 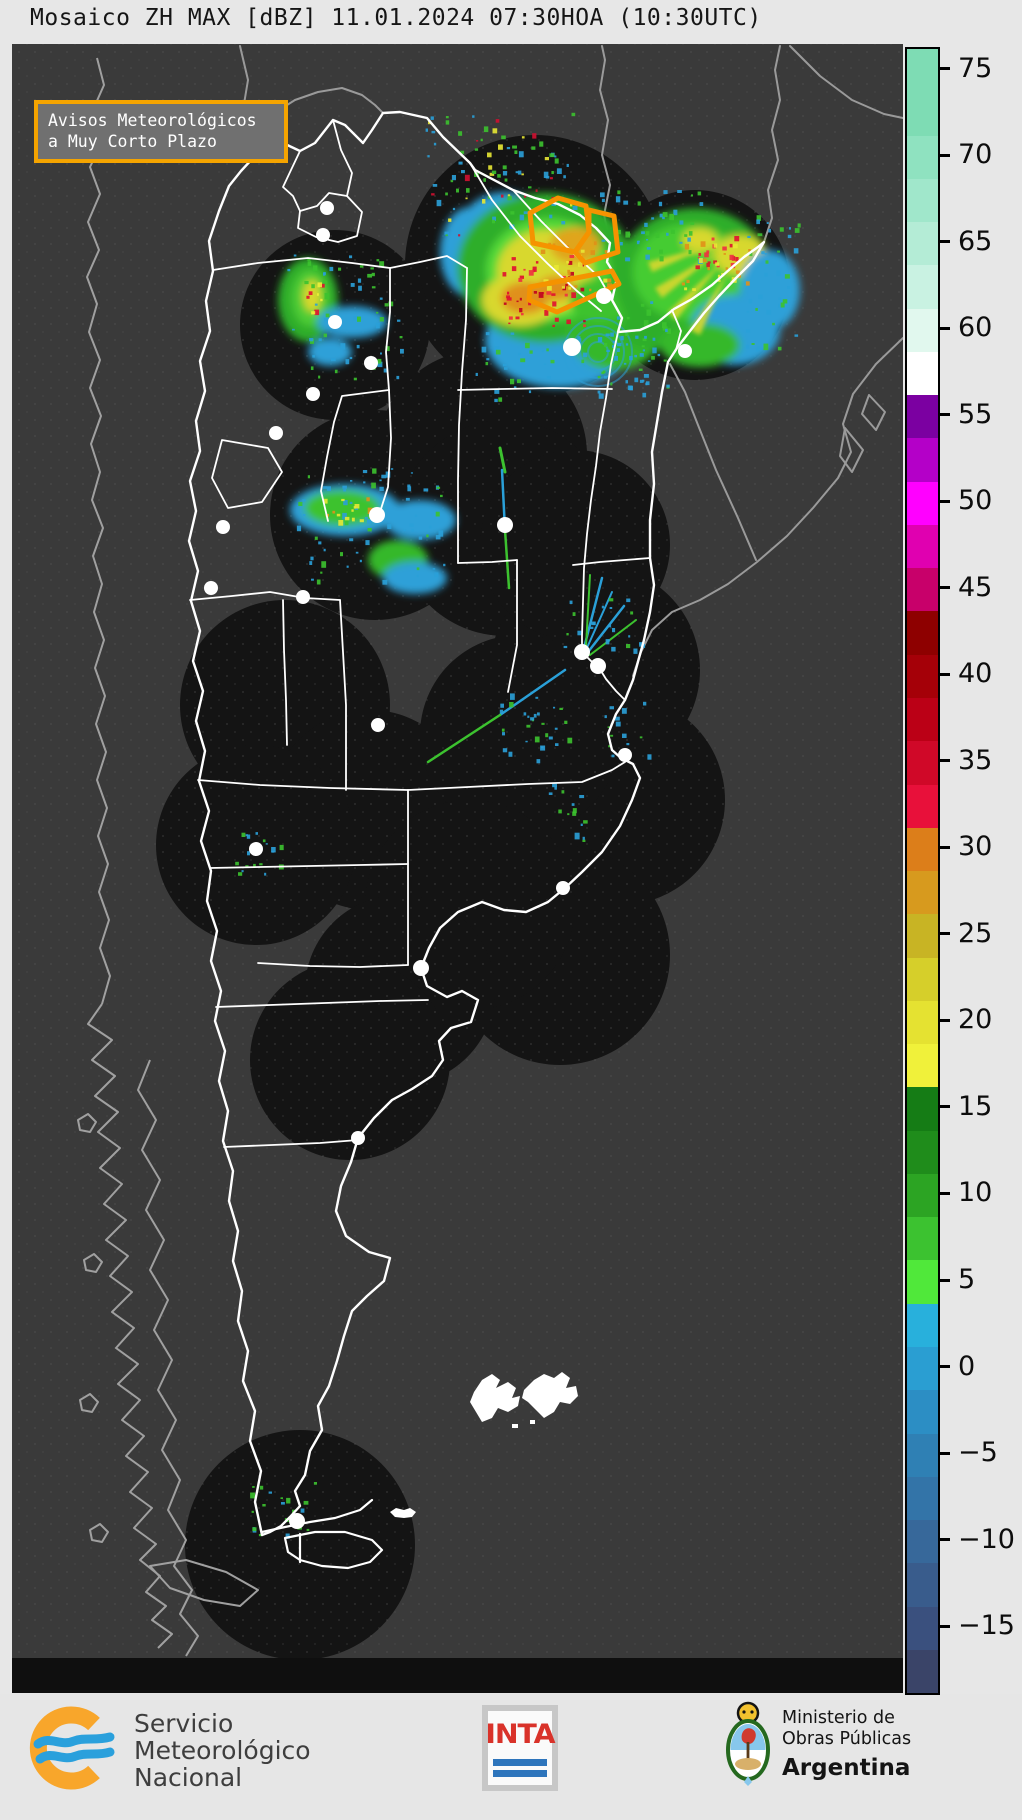 I want to click on warning-polygons, so click(x=574, y=255).